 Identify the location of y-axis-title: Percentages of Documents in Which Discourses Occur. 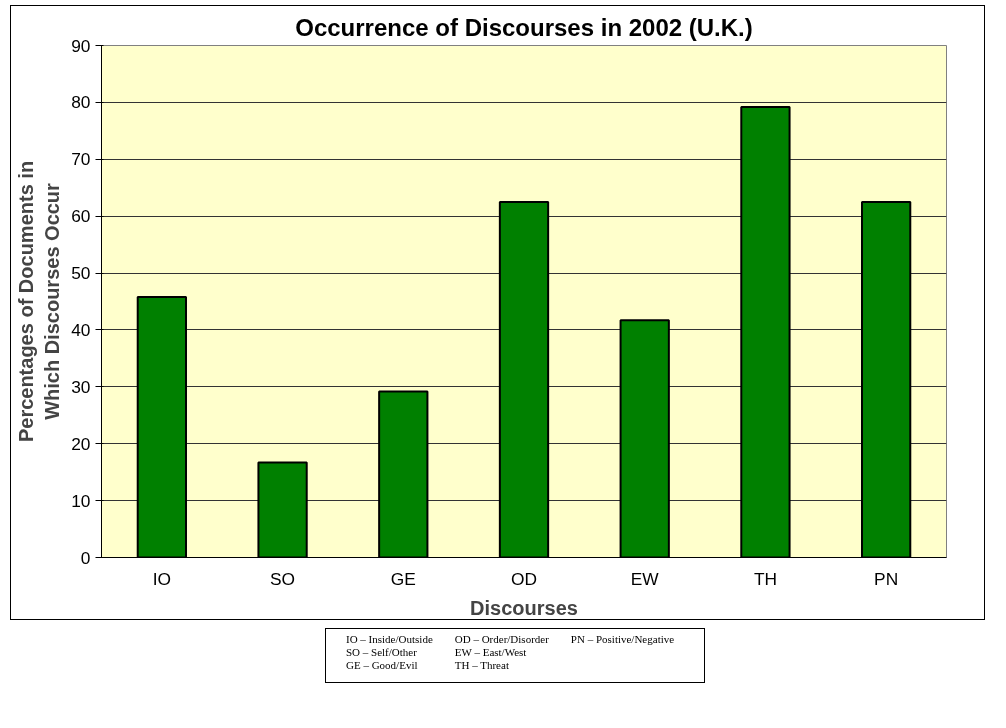
(39, 301).